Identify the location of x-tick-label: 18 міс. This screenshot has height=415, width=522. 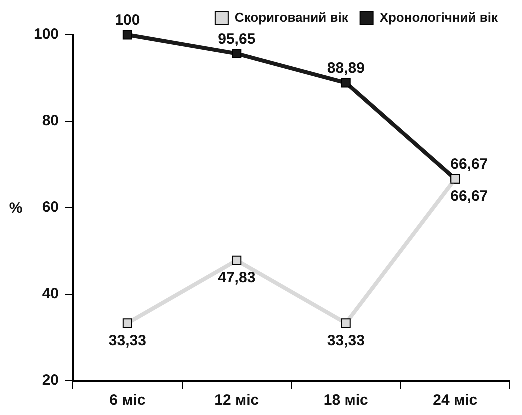
(346, 401).